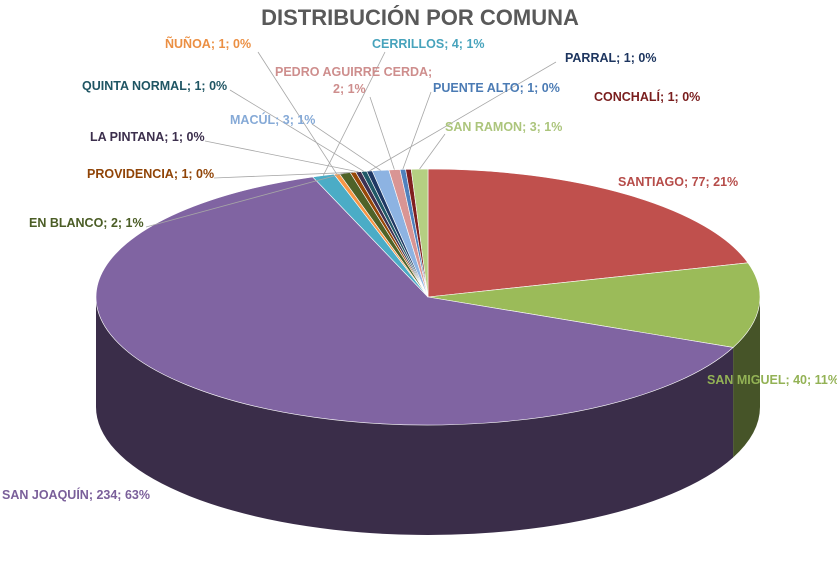 Image resolution: width=837 pixels, height=588 pixels. Describe the element at coordinates (86, 223) in the screenshot. I see `data-label-en-blanco: EN BLANCO; 2; 1%` at that location.